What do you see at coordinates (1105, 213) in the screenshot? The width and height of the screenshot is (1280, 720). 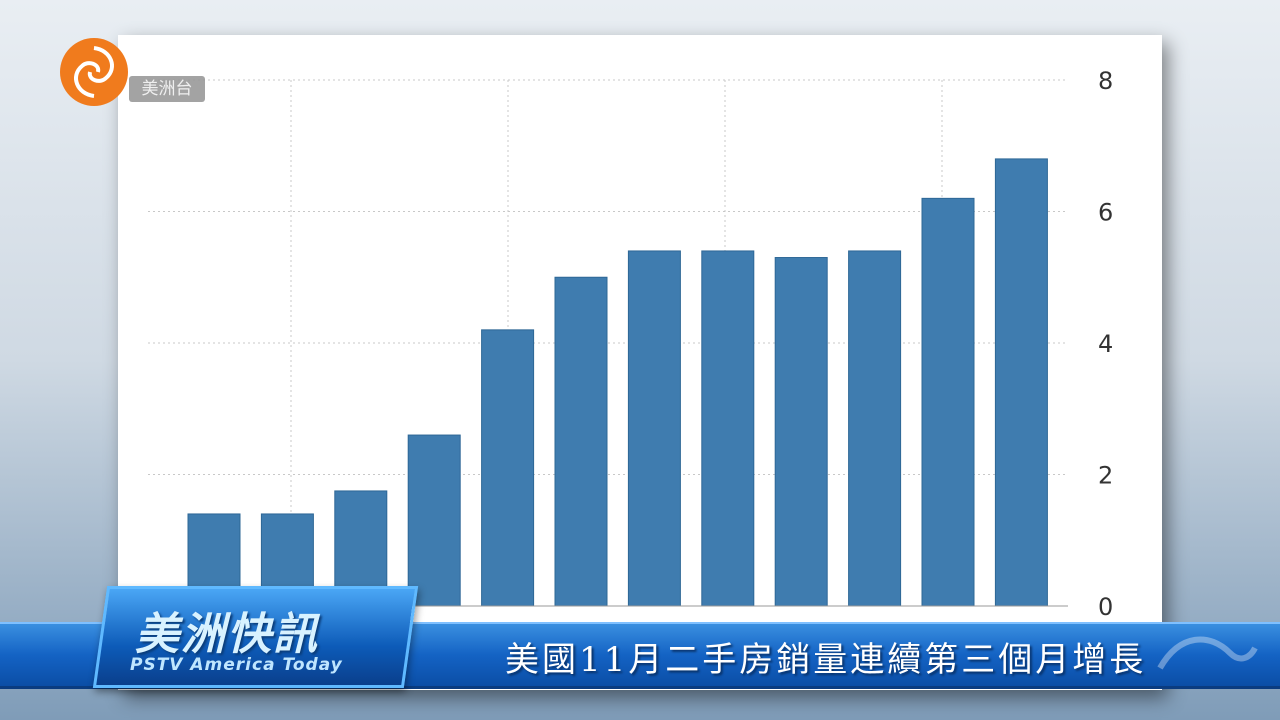 I see `y-tick-label: 6` at bounding box center [1105, 213].